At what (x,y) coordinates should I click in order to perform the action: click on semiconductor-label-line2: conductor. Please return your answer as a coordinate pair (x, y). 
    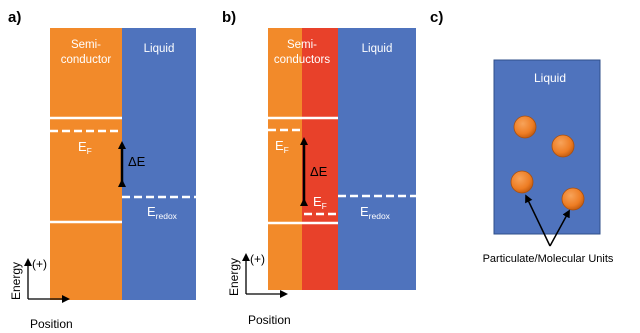
    Looking at the image, I should click on (86, 60).